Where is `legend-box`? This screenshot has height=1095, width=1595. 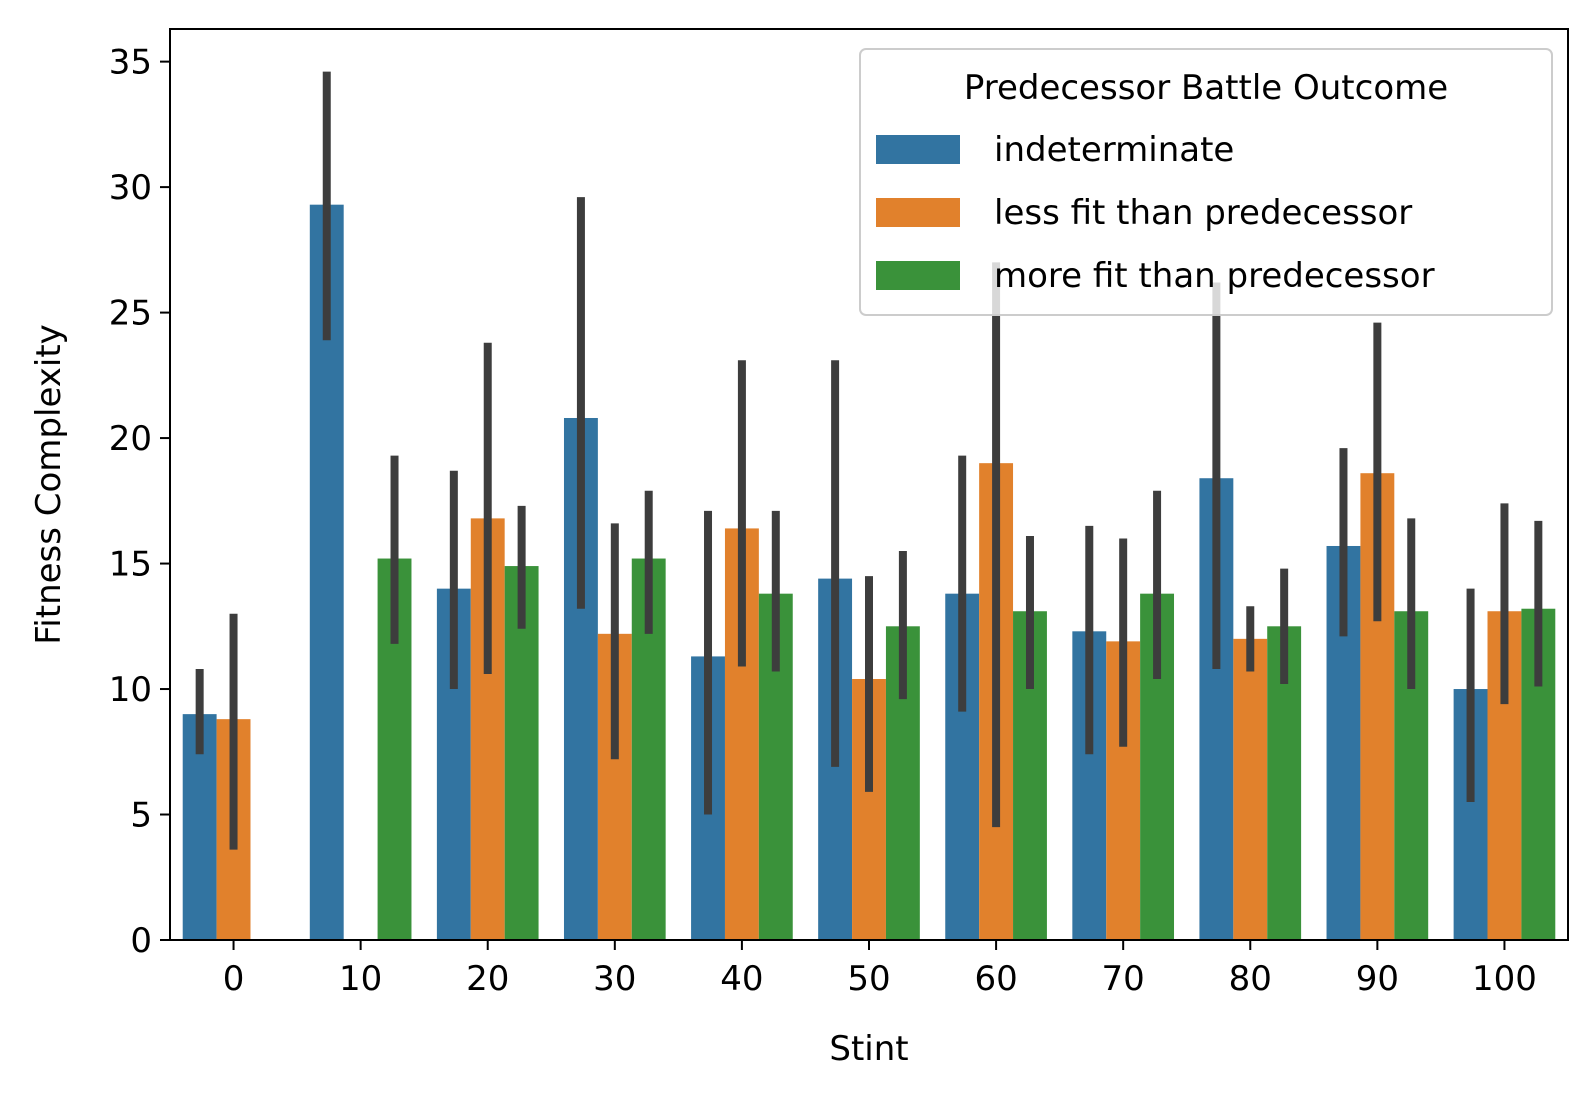 legend-box is located at coordinates (1206, 182).